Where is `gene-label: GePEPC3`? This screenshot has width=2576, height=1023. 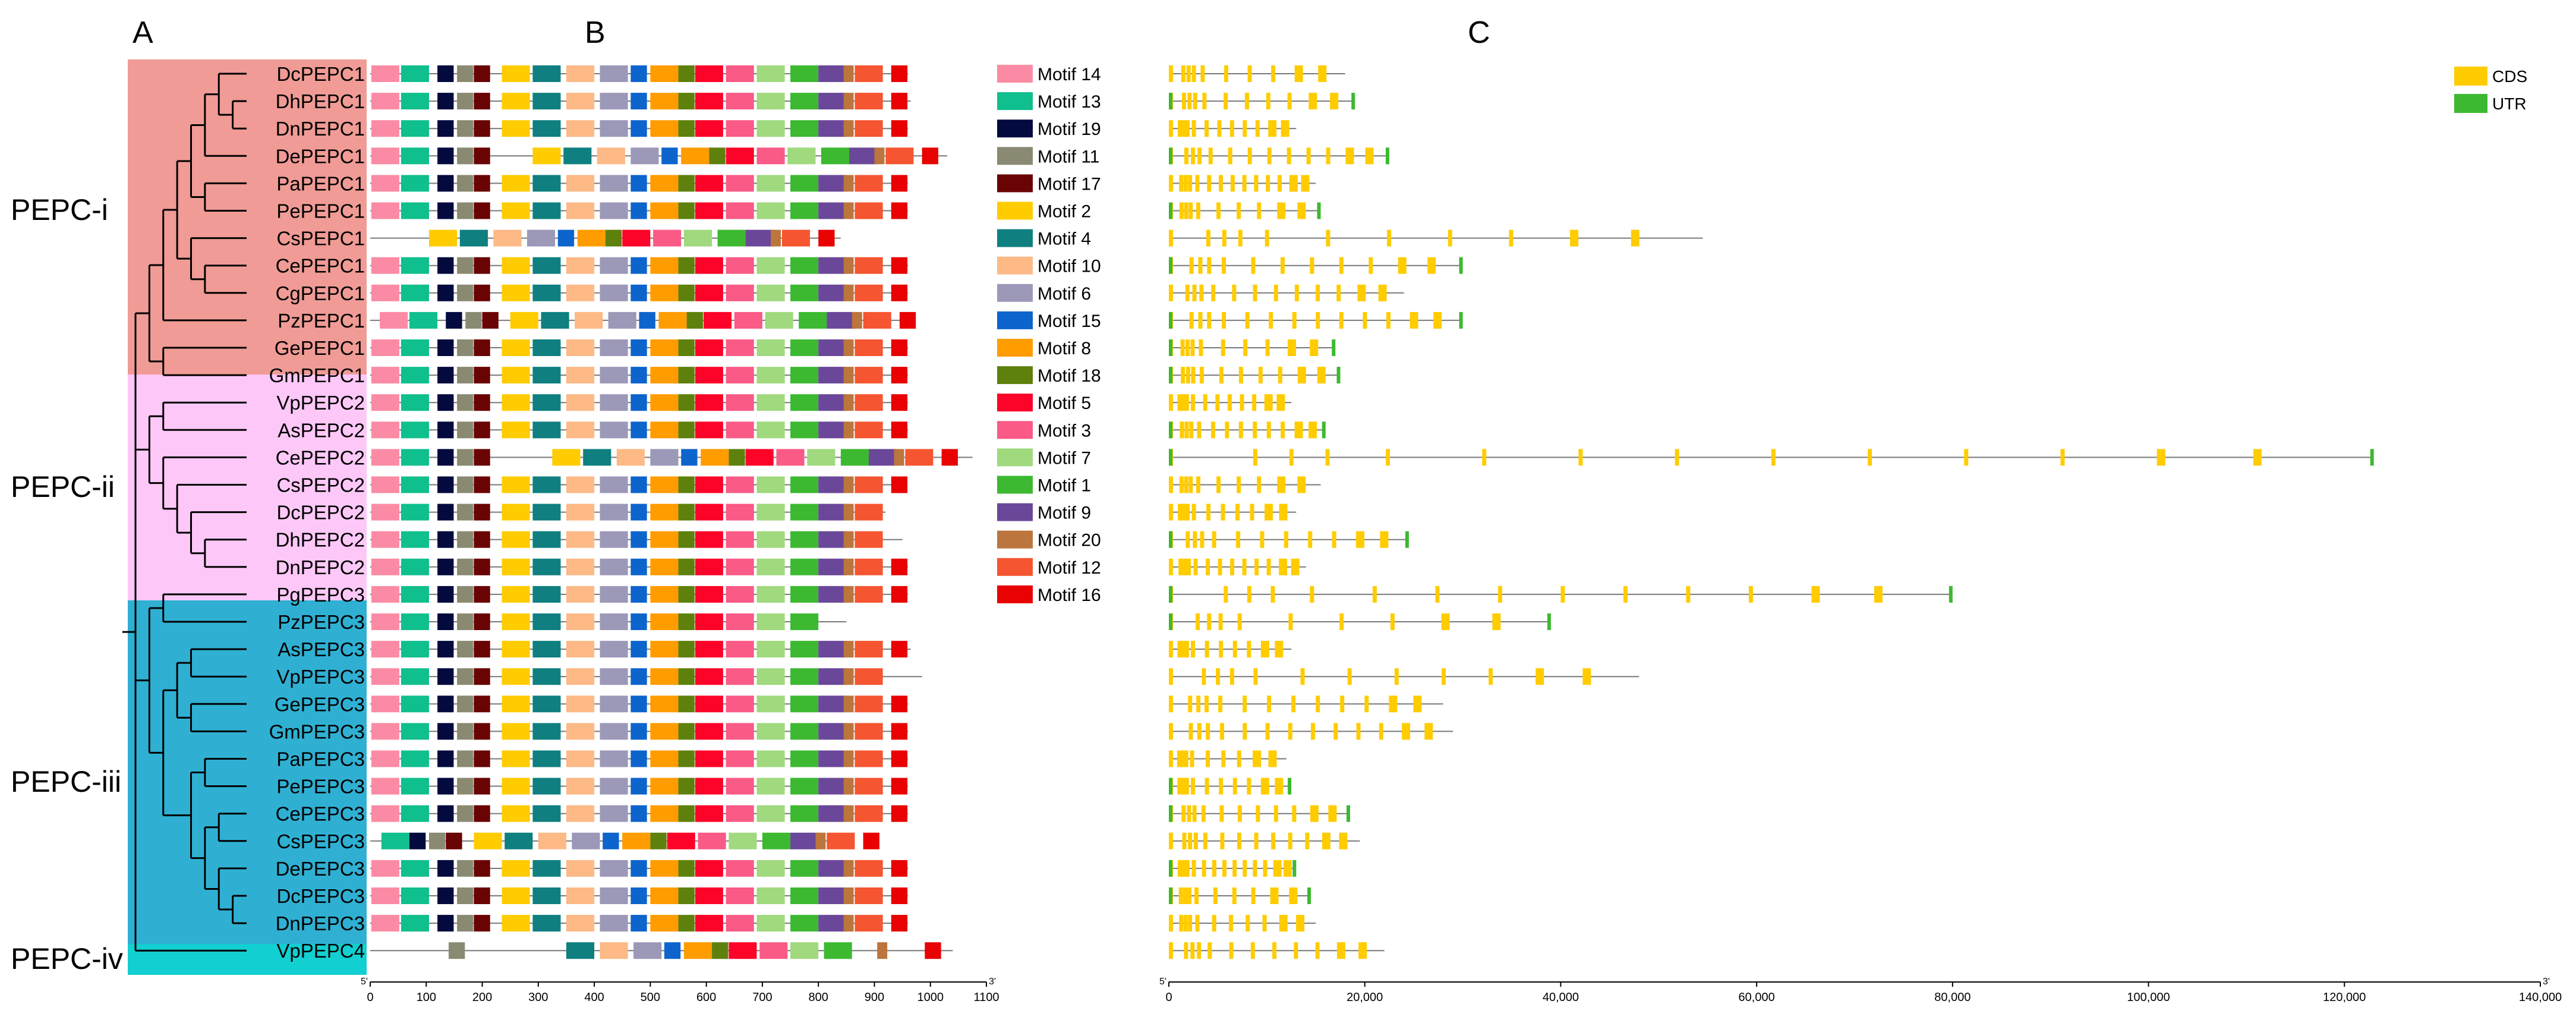
gene-label: GePEPC3 is located at coordinates (320, 704).